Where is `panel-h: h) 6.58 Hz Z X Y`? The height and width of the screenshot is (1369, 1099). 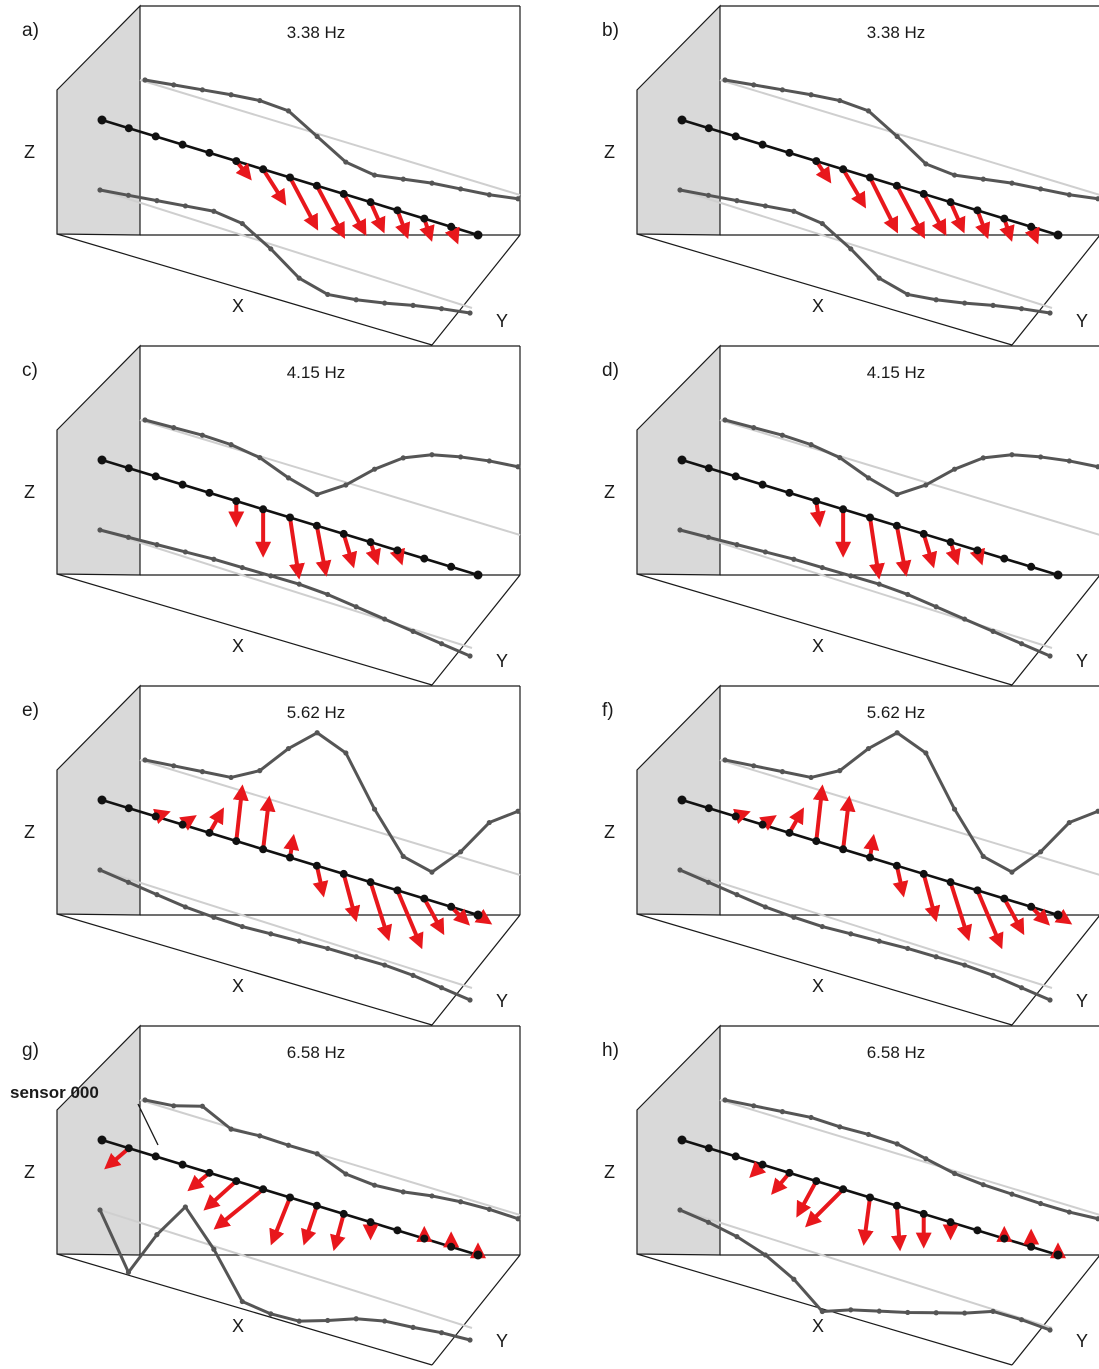
panel-h: h) 6.58 Hz Z X Y is located at coordinates (850, 1195).